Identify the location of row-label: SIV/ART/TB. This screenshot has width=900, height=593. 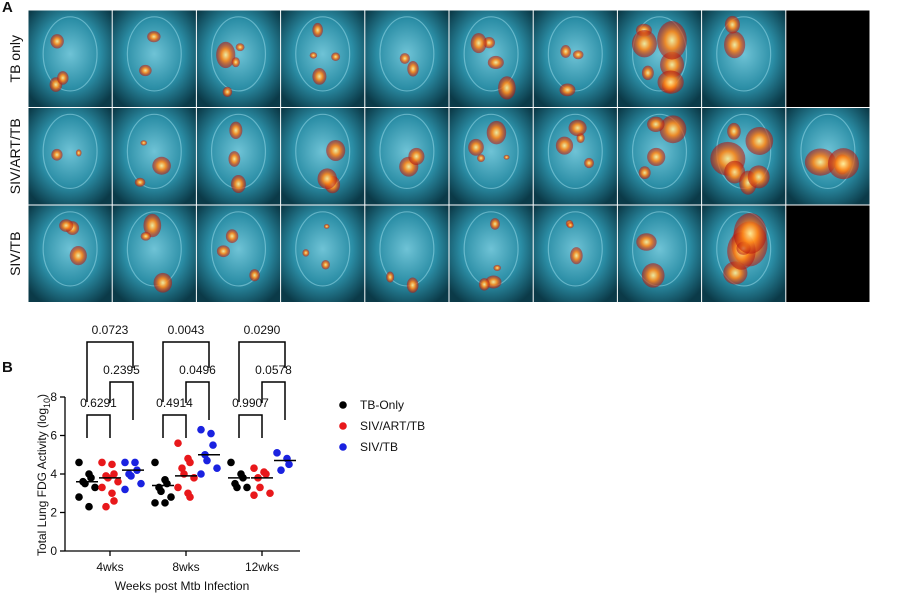
(15, 156).